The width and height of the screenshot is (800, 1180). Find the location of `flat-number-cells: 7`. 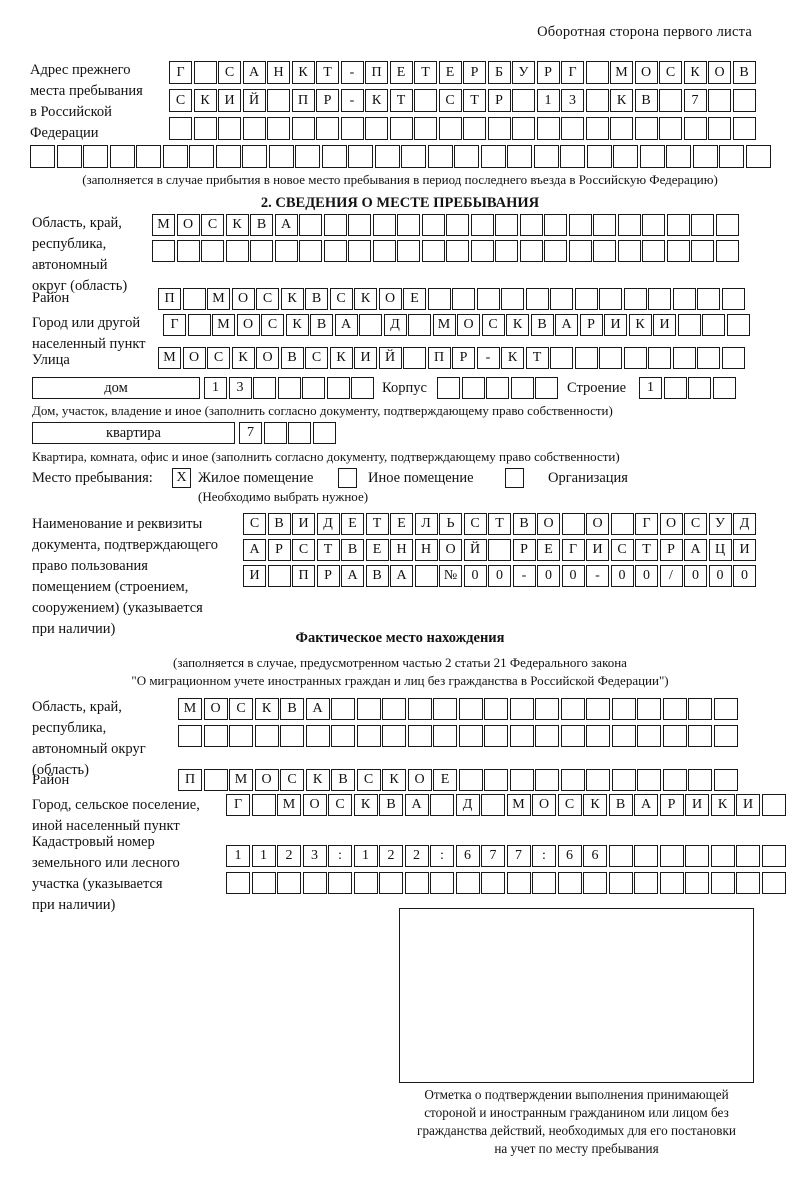

flat-number-cells: 7 is located at coordinates (287, 433).